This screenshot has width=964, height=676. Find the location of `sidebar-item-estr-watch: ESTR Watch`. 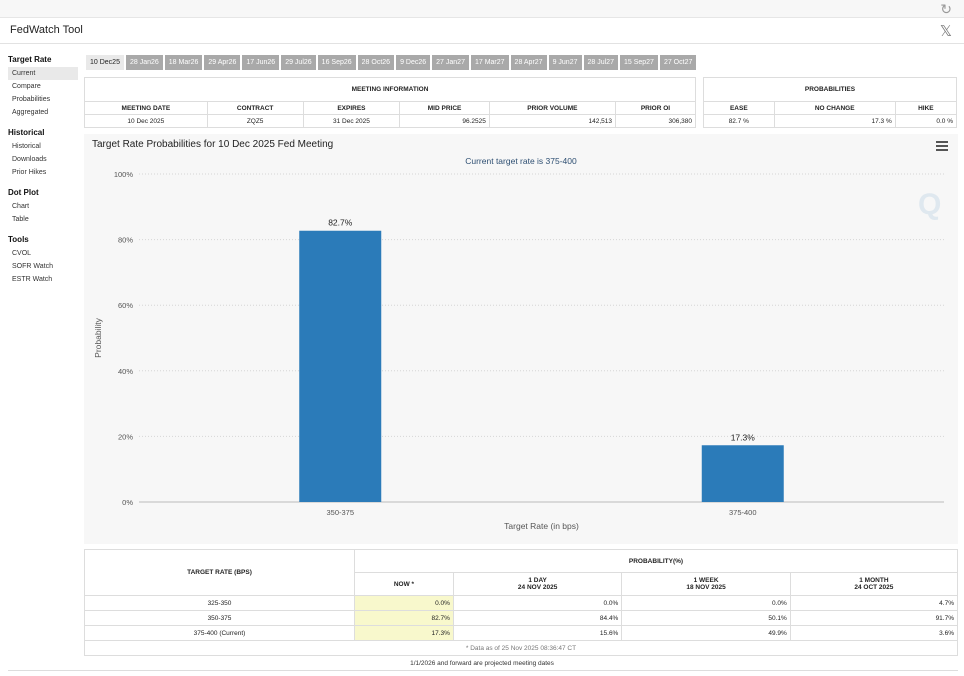

sidebar-item-estr-watch: ESTR Watch is located at coordinates (32, 279).